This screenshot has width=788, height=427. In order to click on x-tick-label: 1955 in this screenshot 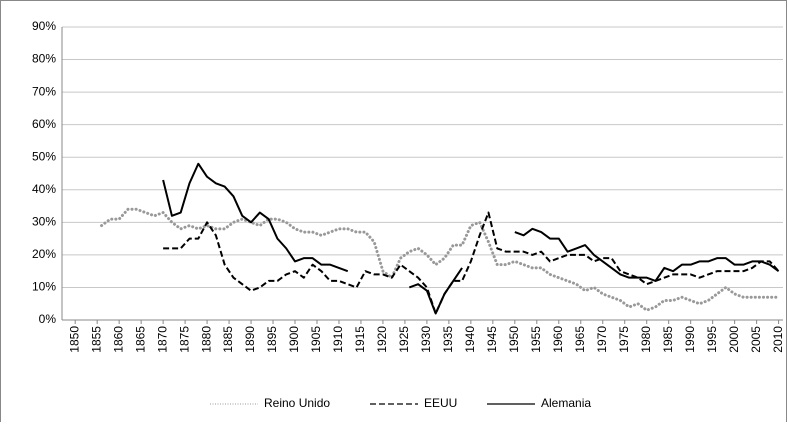, I will do `click(536, 339)`.